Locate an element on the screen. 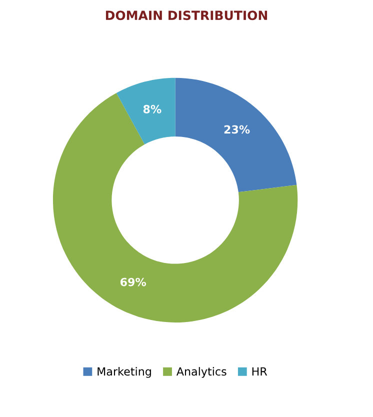  chart-title: DOMAIN DISTRIBUTION is located at coordinates (187, 15).